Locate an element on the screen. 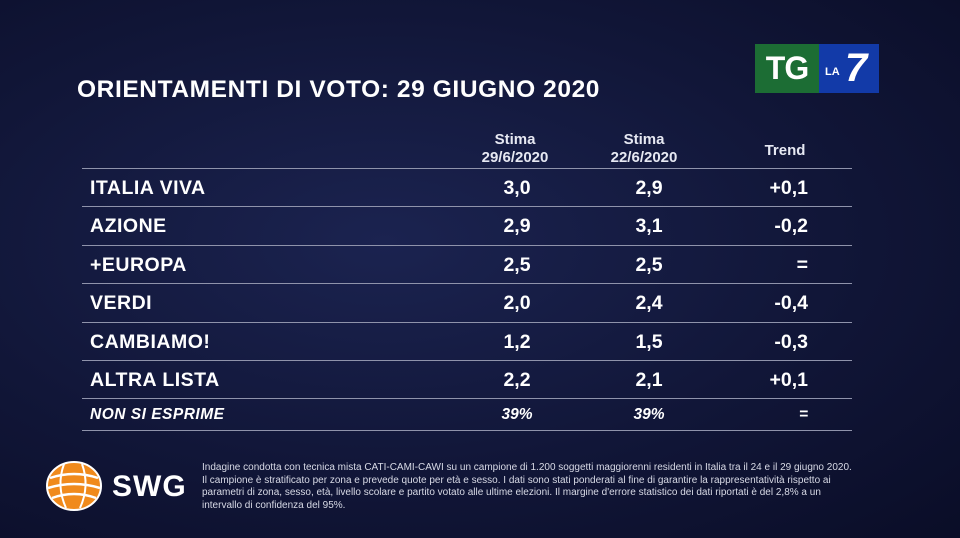  estimate-current: 1,2 is located at coordinates (517, 342).